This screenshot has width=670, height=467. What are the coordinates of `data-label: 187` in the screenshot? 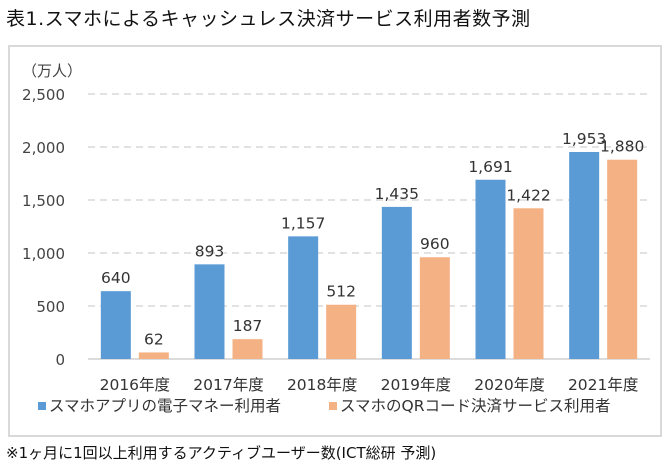 It's located at (248, 326).